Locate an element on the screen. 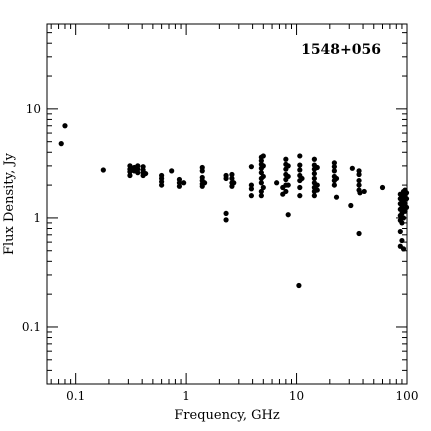 The image size is (431, 431). y-tick-label: 1 is located at coordinates (37, 218).